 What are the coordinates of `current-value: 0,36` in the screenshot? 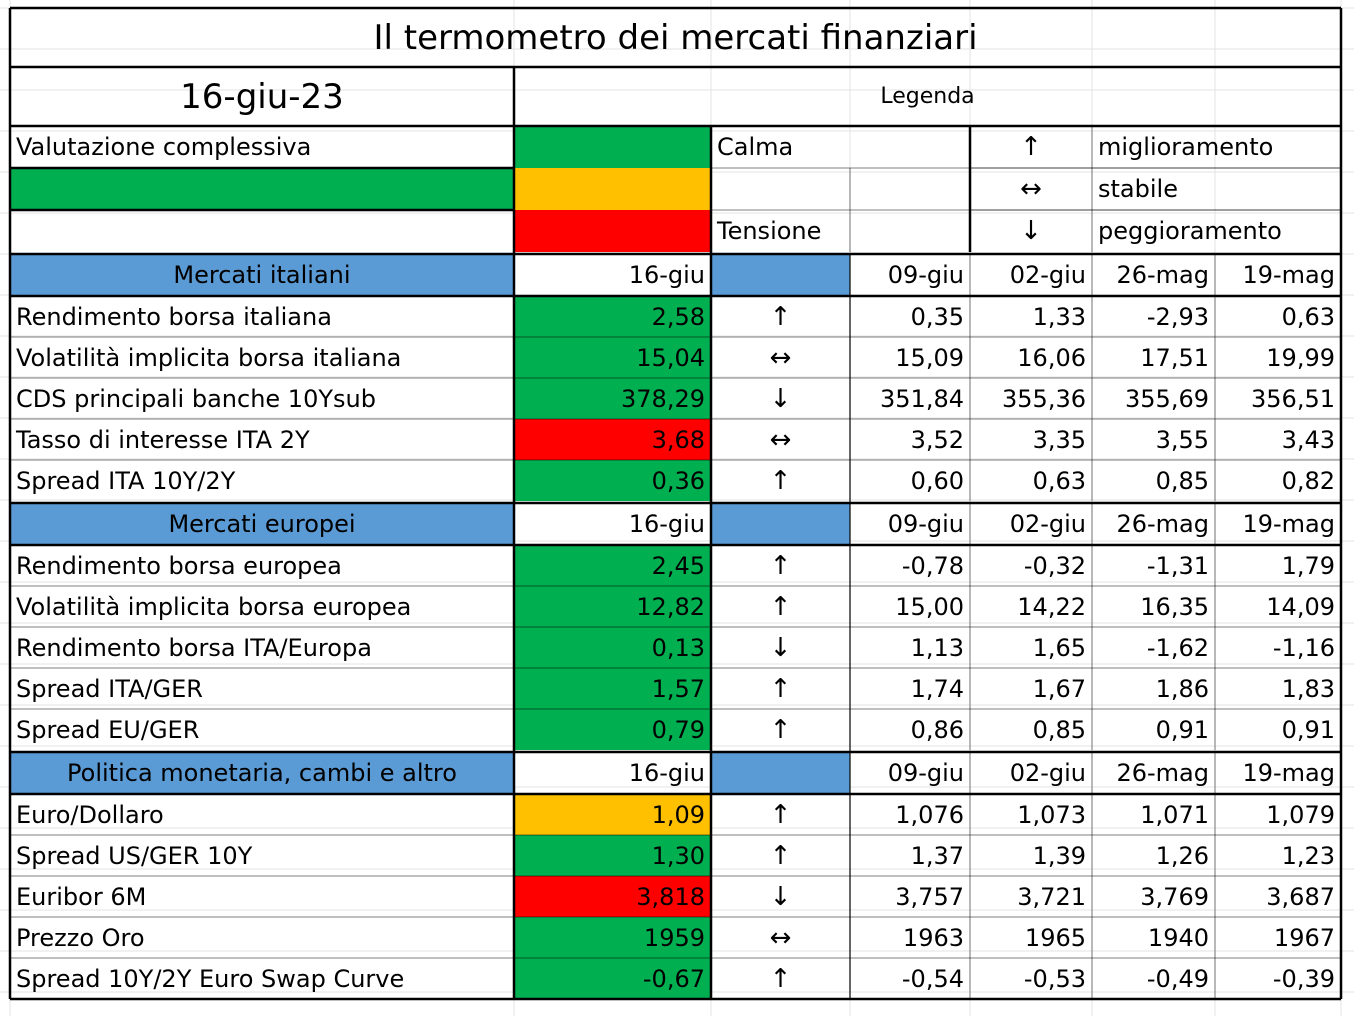 It's located at (612, 480).